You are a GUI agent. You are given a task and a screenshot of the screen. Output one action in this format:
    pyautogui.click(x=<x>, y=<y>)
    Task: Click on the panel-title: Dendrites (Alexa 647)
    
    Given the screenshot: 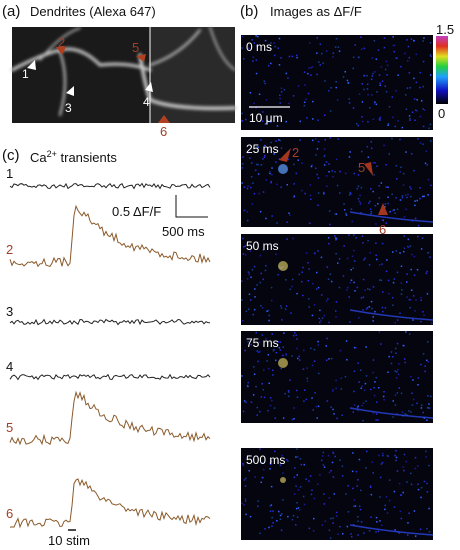 What is the action you would take?
    pyautogui.click(x=93, y=11)
    